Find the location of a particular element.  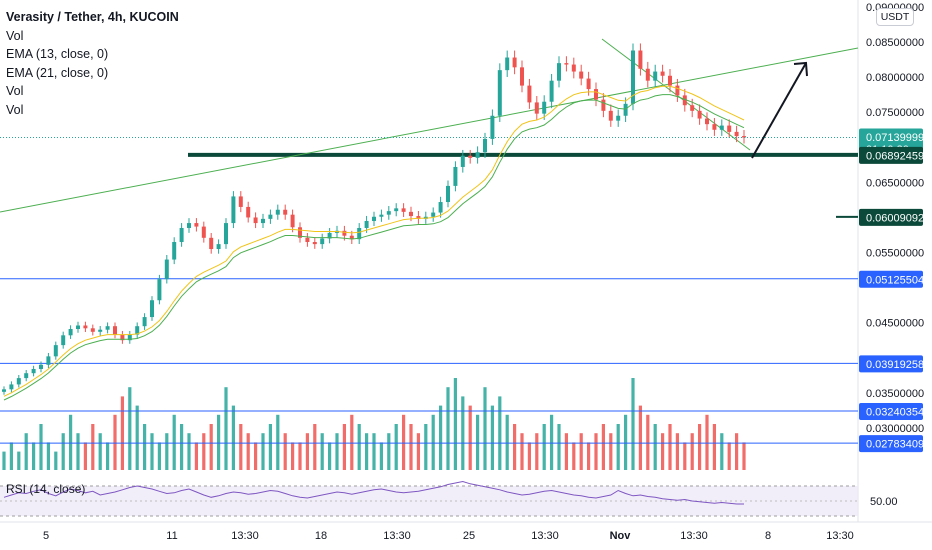

legend-ema21: EMA (21, close, 0) is located at coordinates (57, 72).